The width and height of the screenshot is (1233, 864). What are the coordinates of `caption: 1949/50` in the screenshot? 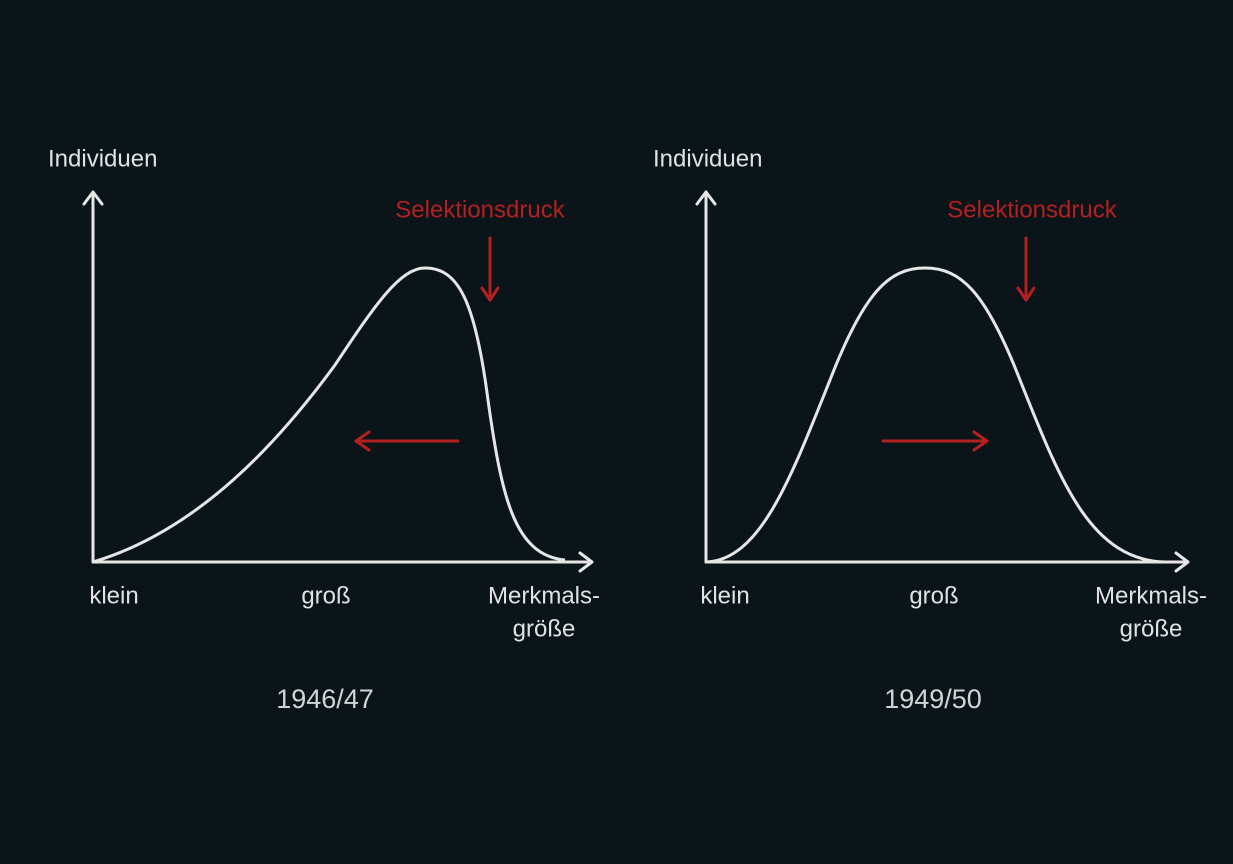 It's located at (933, 699).